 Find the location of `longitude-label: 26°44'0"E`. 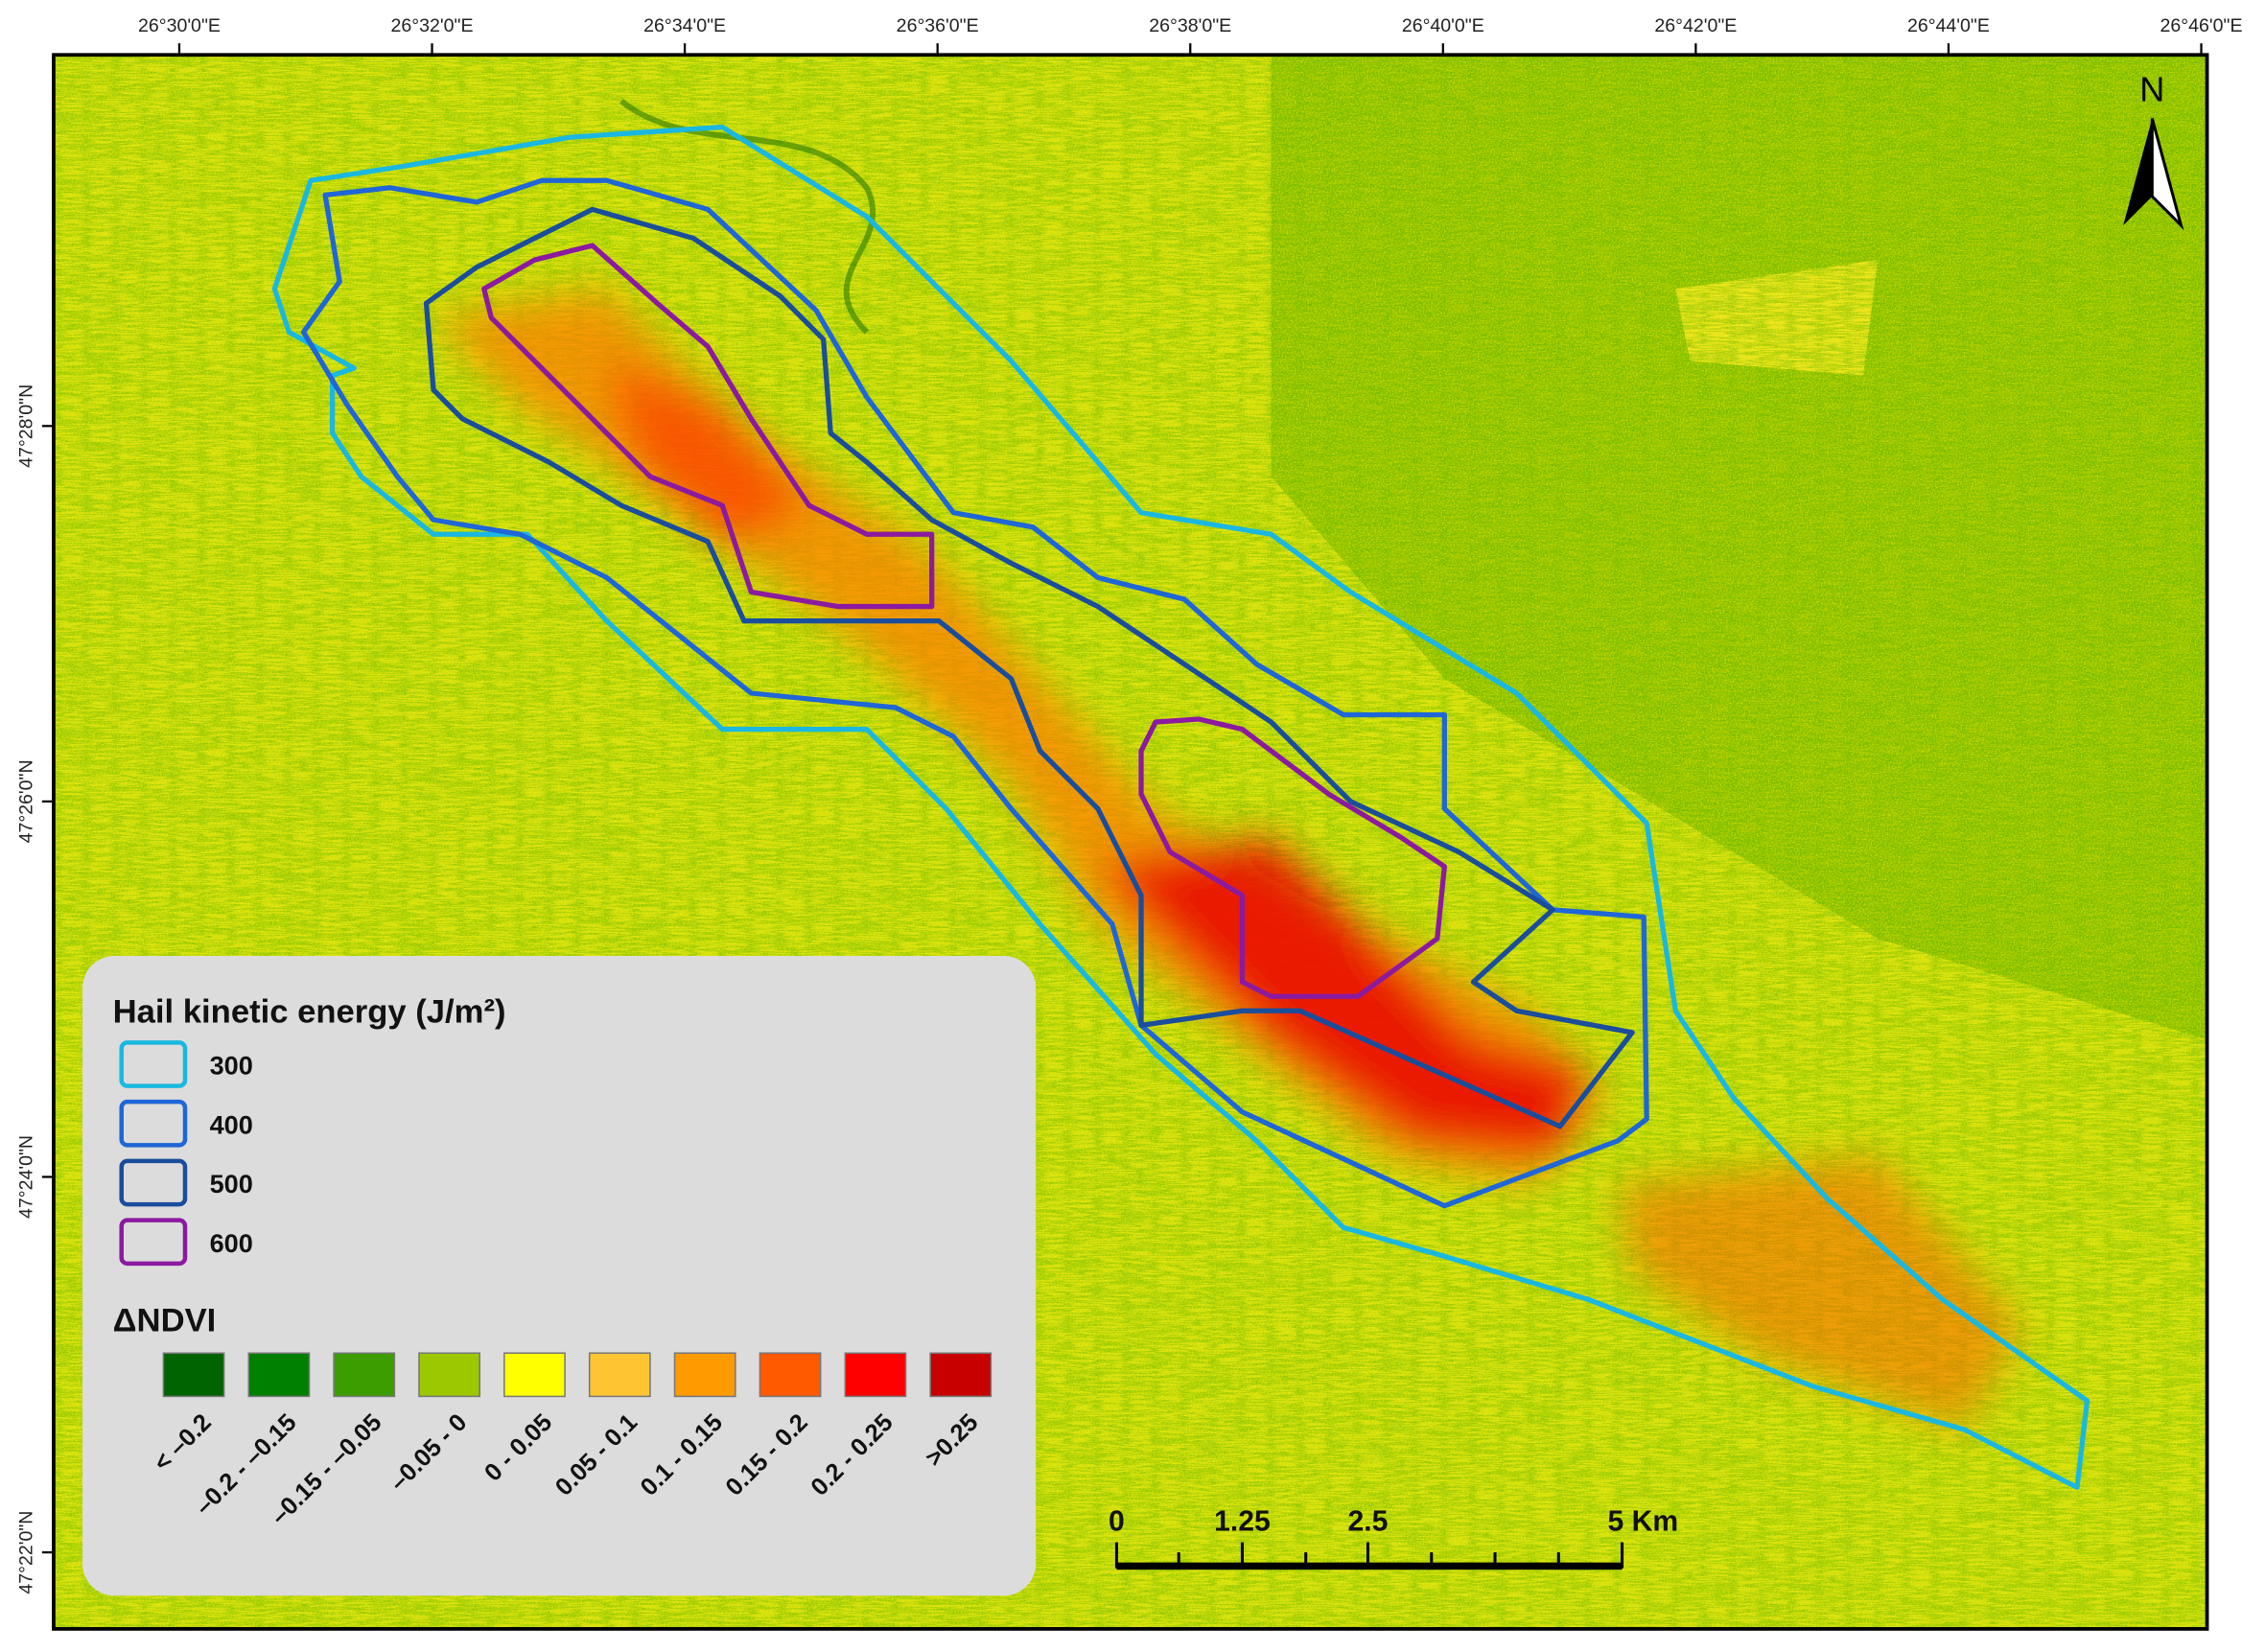

longitude-label: 26°44'0"E is located at coordinates (1948, 25).